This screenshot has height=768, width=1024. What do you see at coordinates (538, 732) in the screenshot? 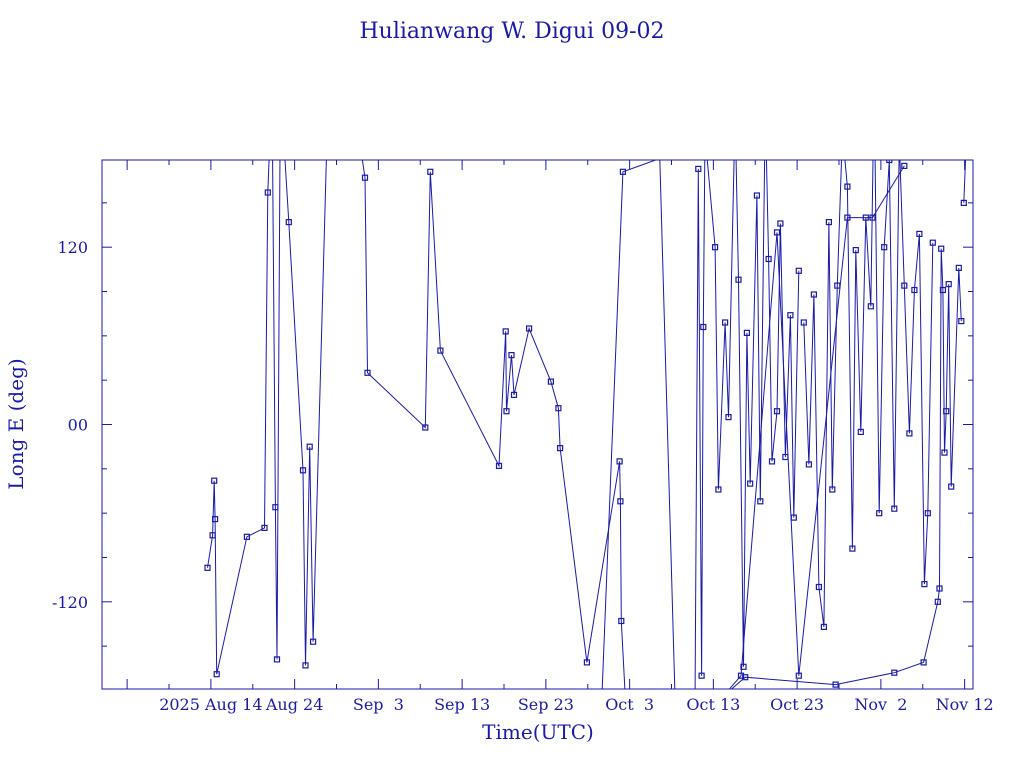
I see `x-axis-label: Time(UTC)` at bounding box center [538, 732].